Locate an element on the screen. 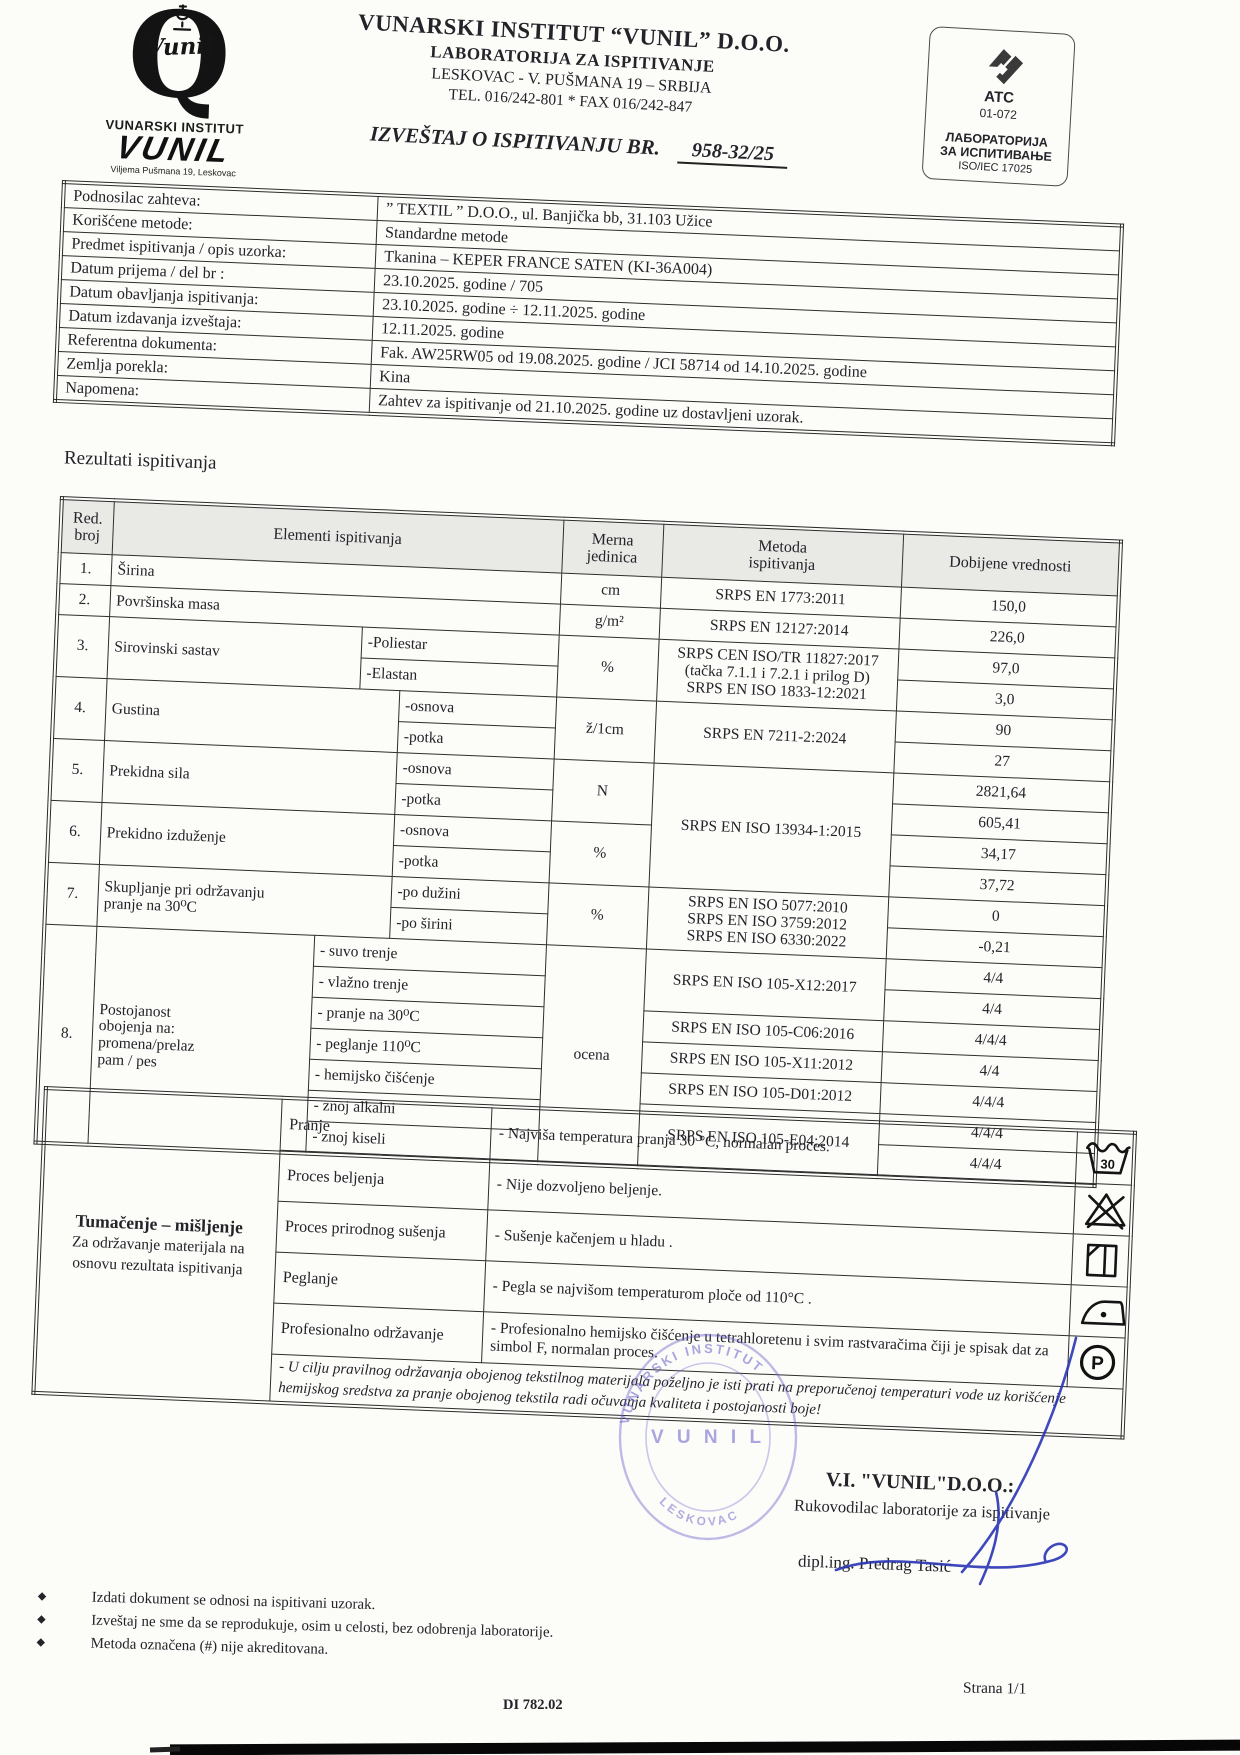  microscope-icon is located at coordinates (182, 17).